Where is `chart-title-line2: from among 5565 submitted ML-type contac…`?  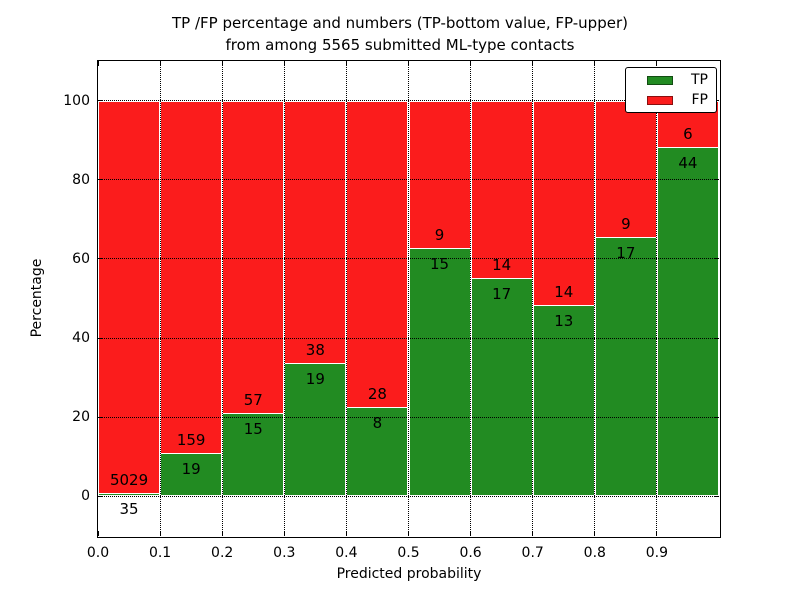 chart-title-line2: from among 5565 submitted ML-type contac… is located at coordinates (400, 45).